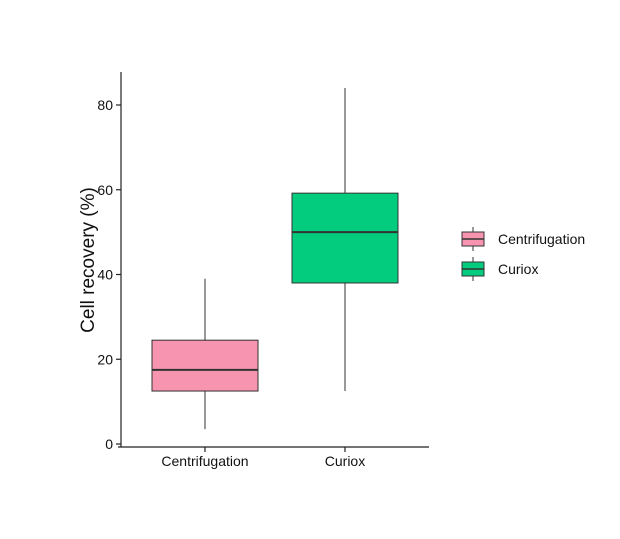 The image size is (620, 539). I want to click on y-tick-label: 0, so click(109, 444).